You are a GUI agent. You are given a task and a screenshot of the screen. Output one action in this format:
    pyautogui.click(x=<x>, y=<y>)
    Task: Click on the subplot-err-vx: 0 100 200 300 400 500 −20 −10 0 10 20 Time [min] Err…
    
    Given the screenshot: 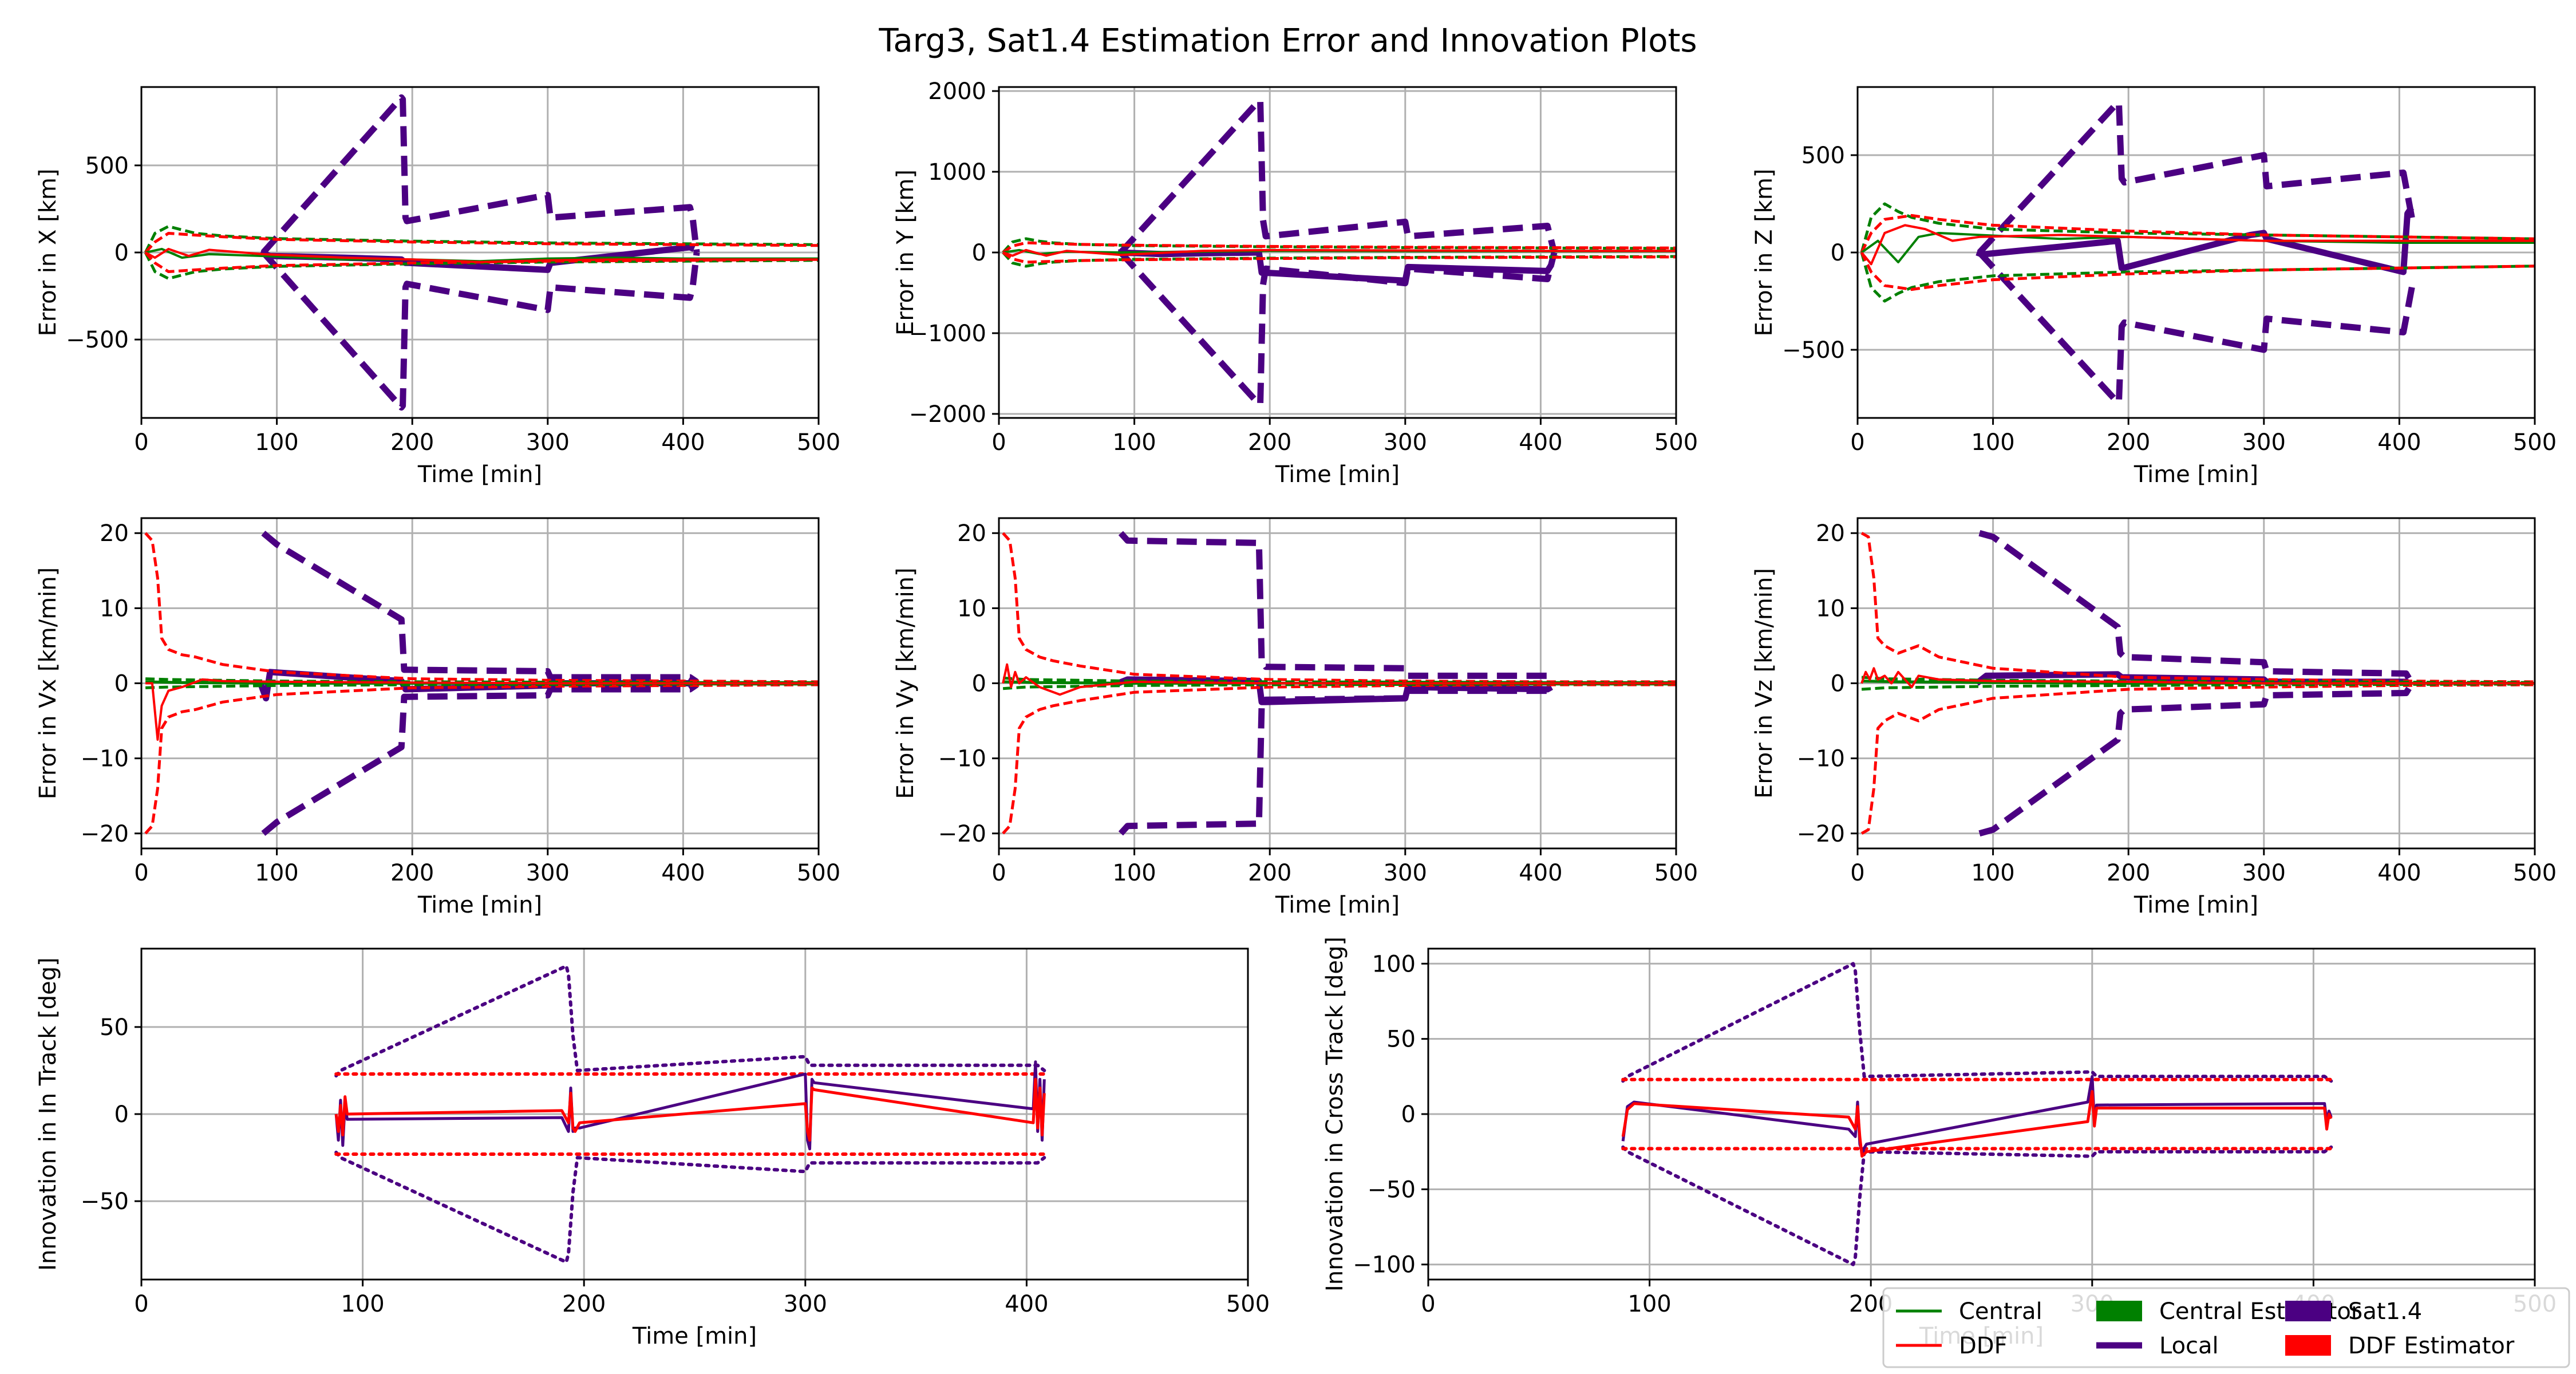 What is the action you would take?
    pyautogui.click(x=437, y=718)
    